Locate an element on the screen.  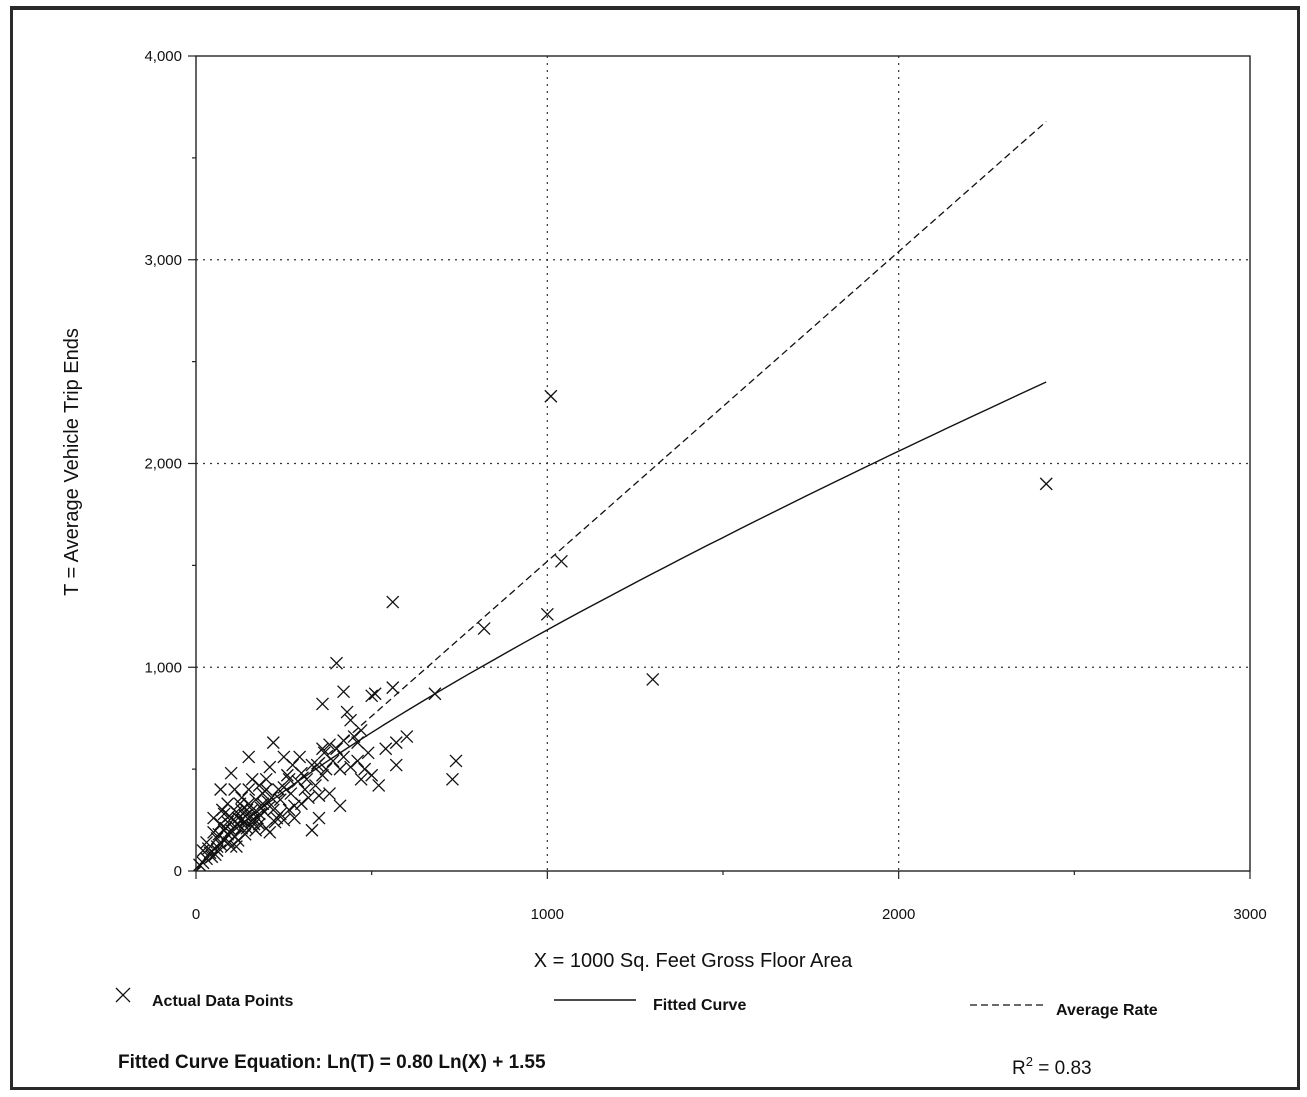
y-tick-label: 2,000 is located at coordinates (163, 464).